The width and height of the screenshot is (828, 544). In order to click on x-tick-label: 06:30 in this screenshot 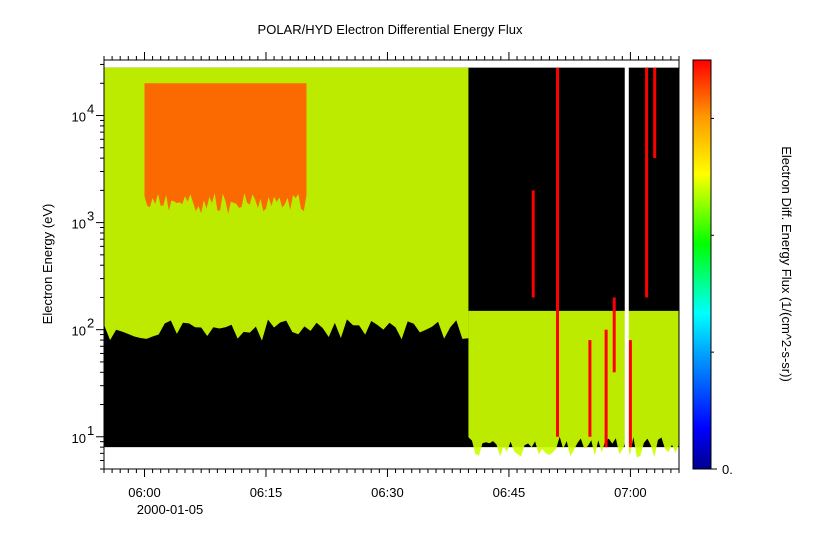, I will do `click(387, 492)`.